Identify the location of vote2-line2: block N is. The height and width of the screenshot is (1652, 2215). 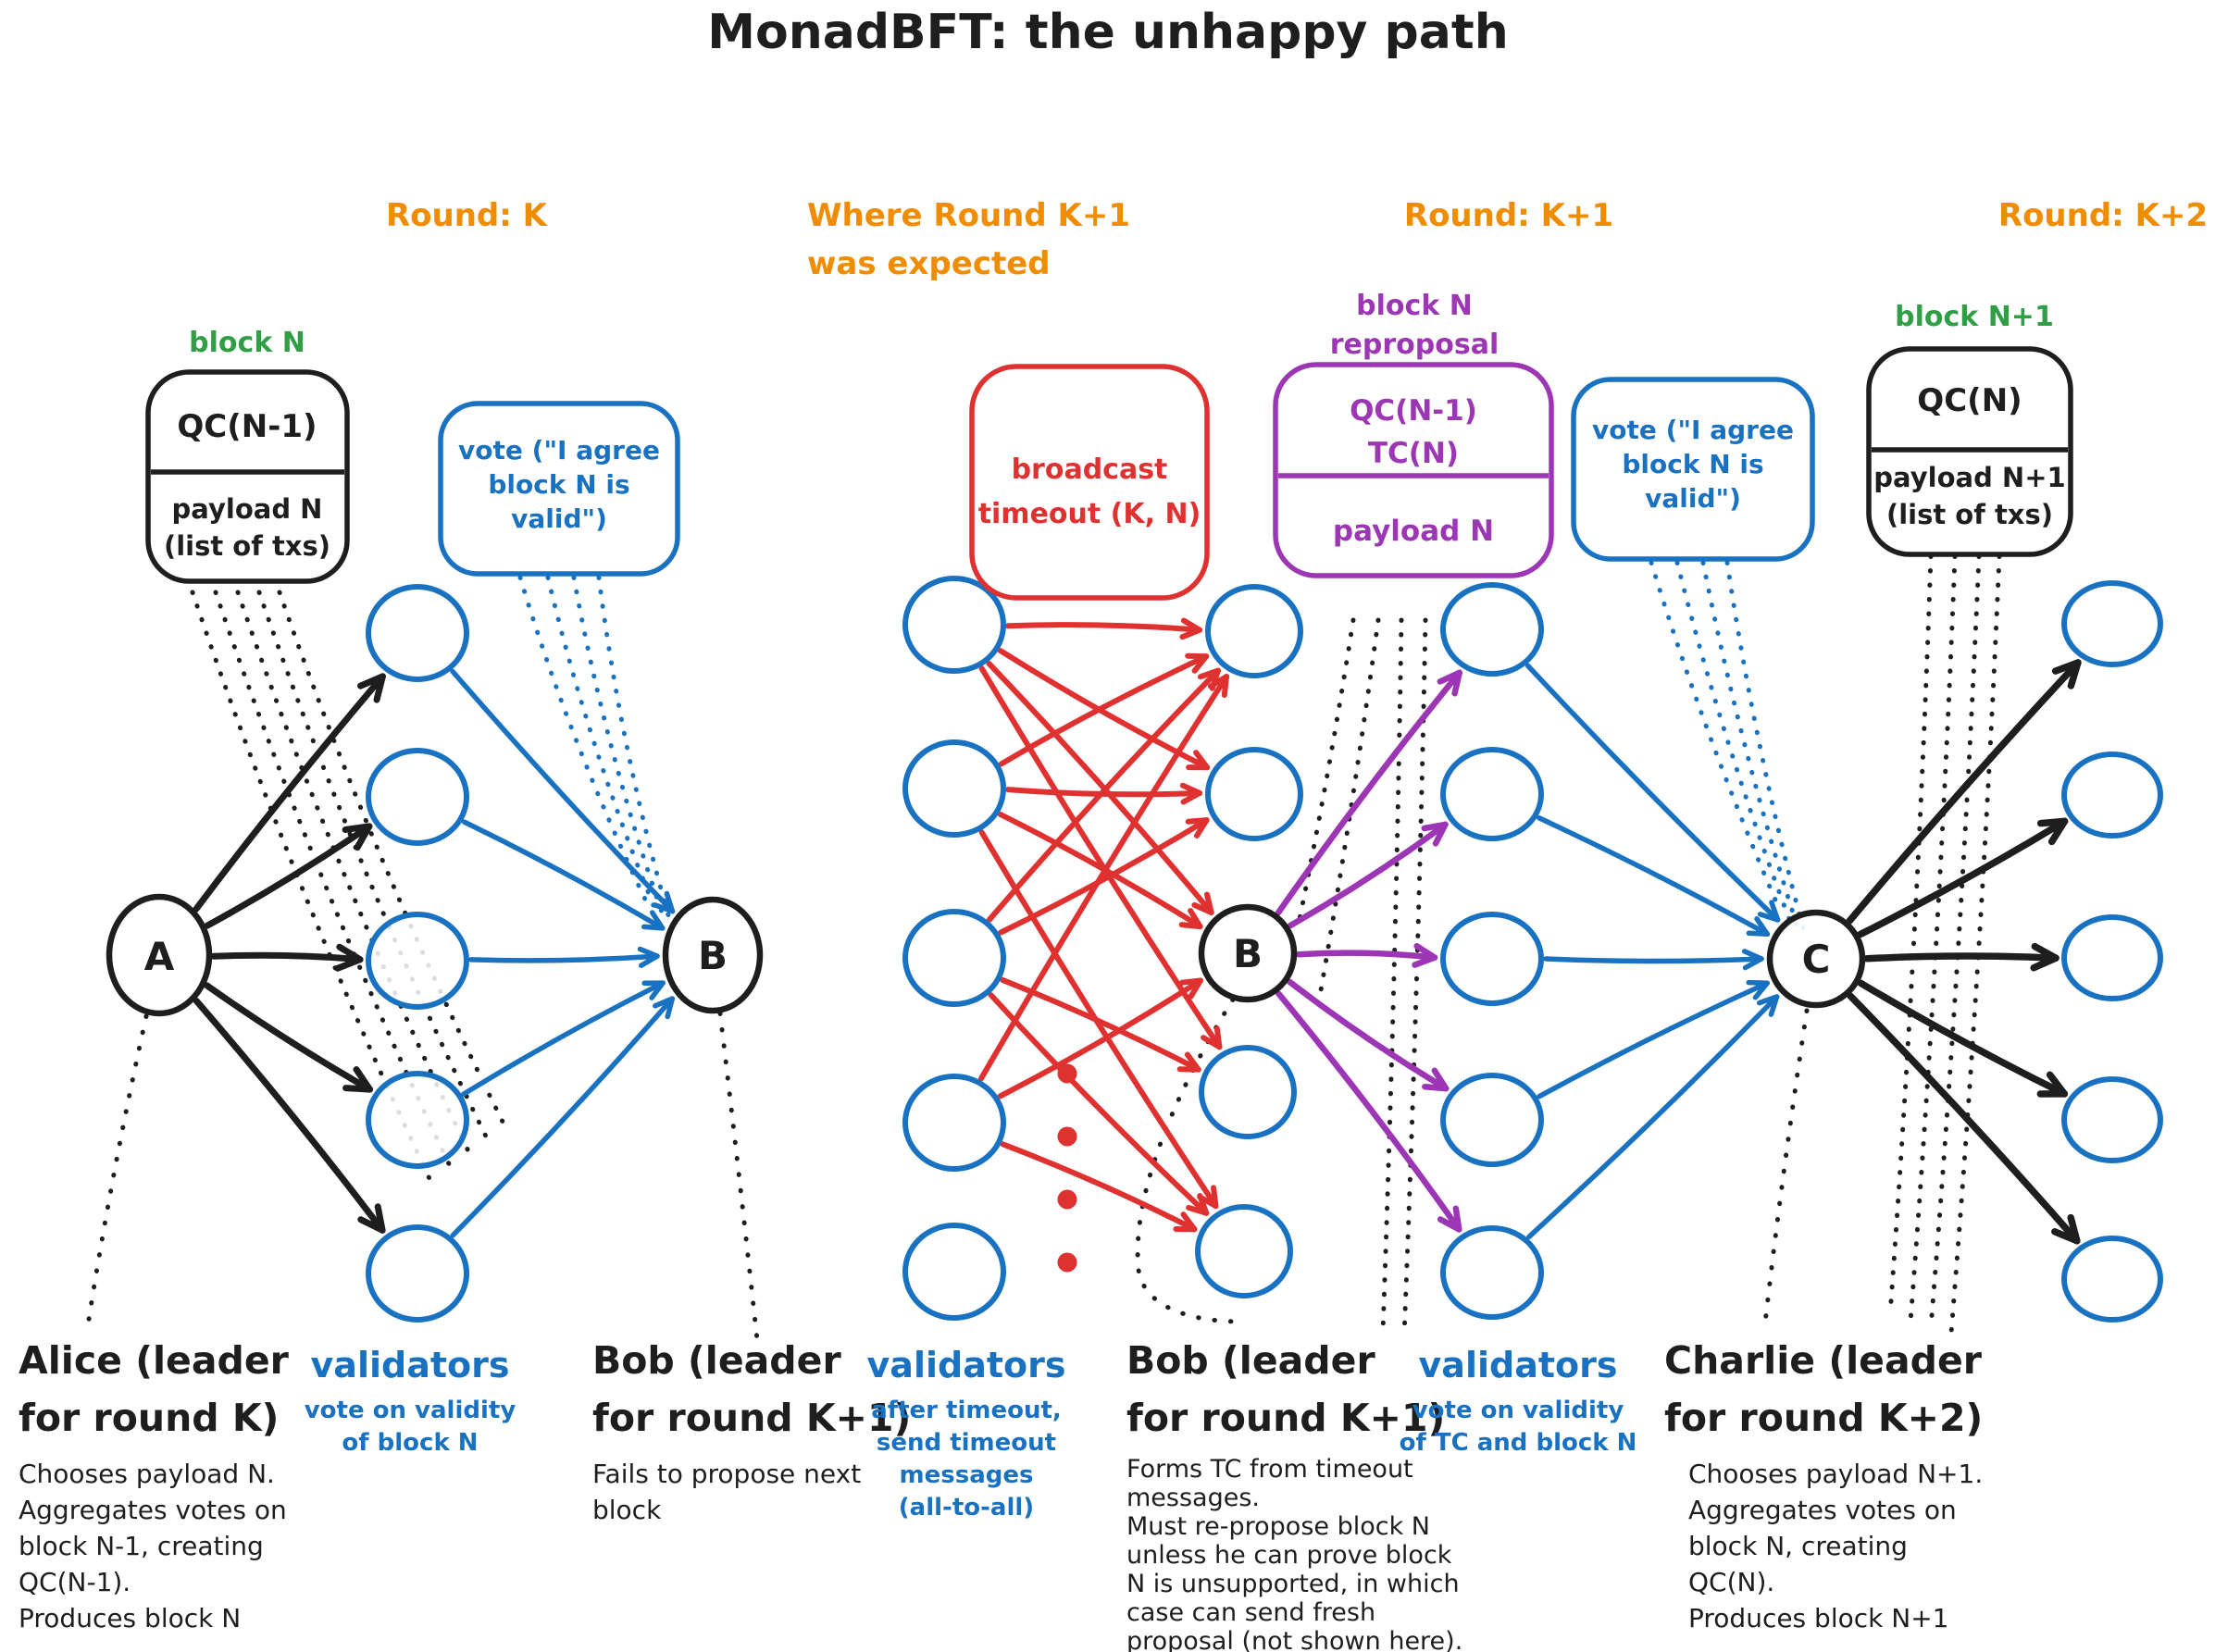
(1692, 464).